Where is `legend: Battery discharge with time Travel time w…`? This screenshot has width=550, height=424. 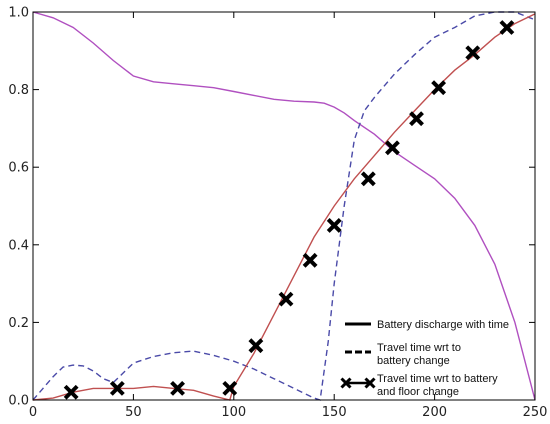
legend: Battery discharge with time Travel time w… is located at coordinates (424, 358).